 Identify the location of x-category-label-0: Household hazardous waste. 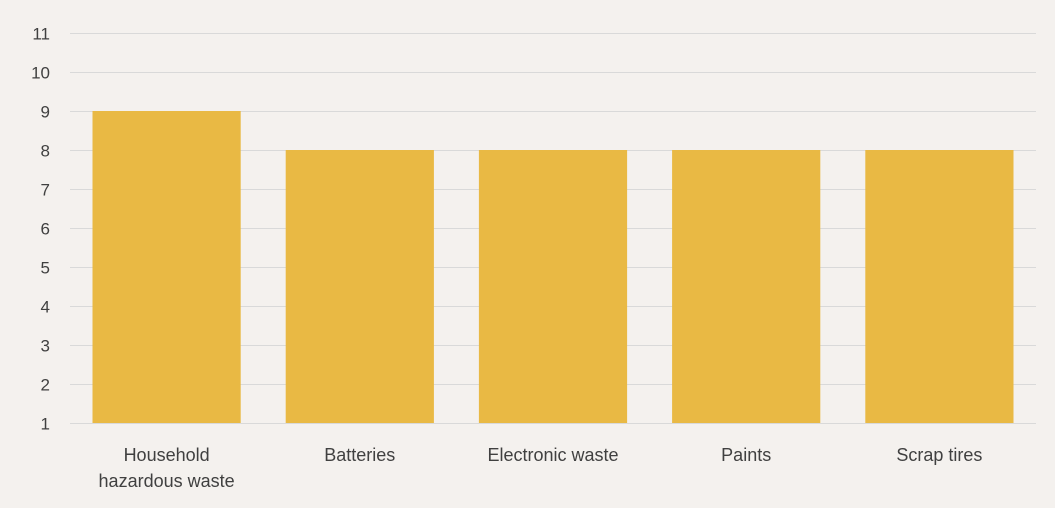
(167, 468).